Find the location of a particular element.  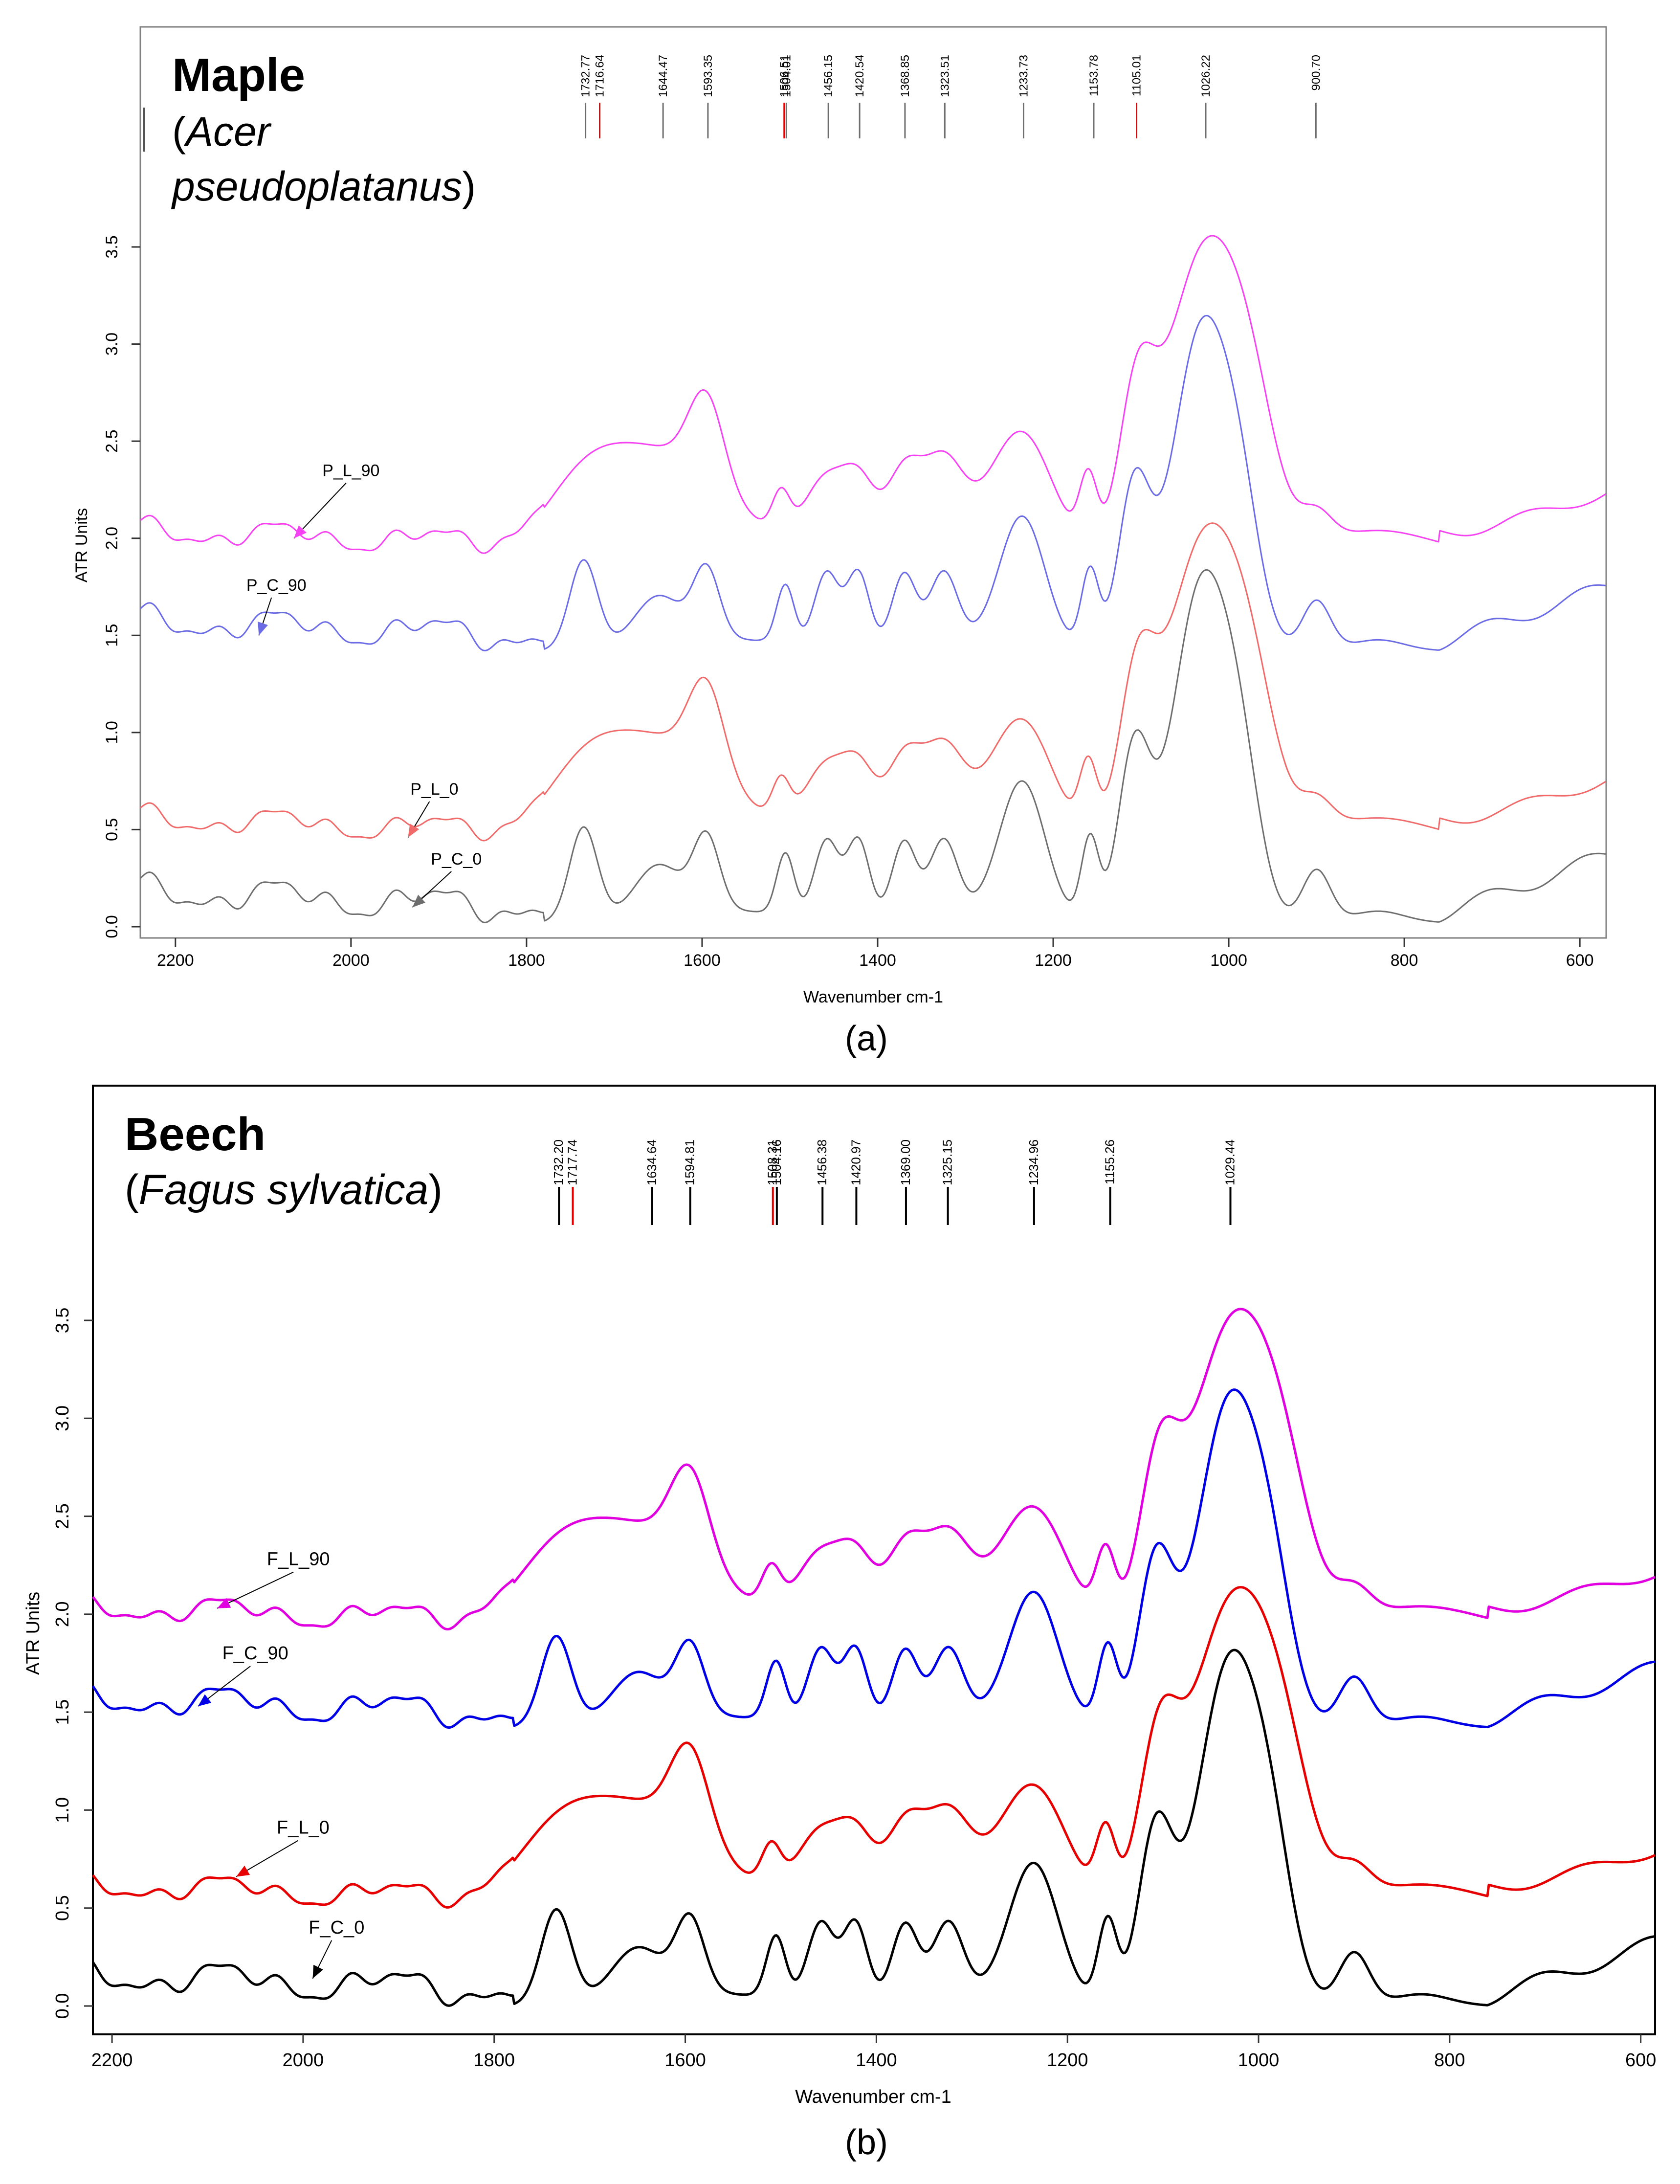

x-axis-a: 2200 2000 1800 1600 1400 1200 1000 800 600 is located at coordinates (875, 954).